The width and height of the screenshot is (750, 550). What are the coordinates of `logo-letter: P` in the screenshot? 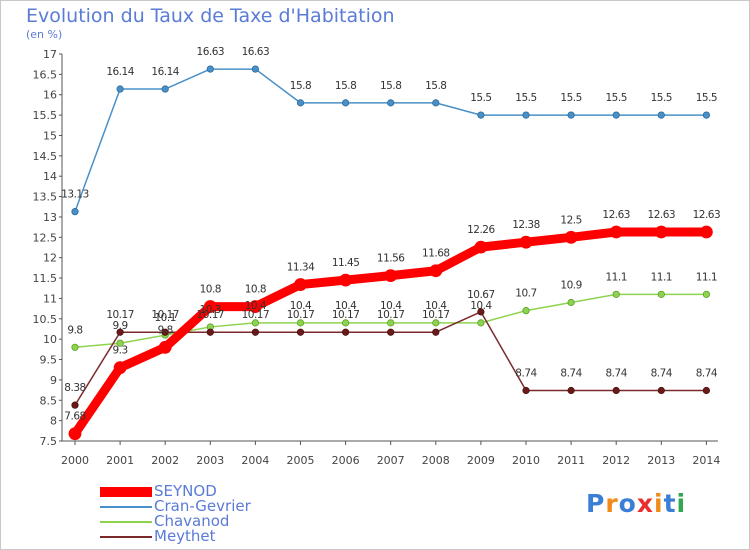 It's located at (596, 503).